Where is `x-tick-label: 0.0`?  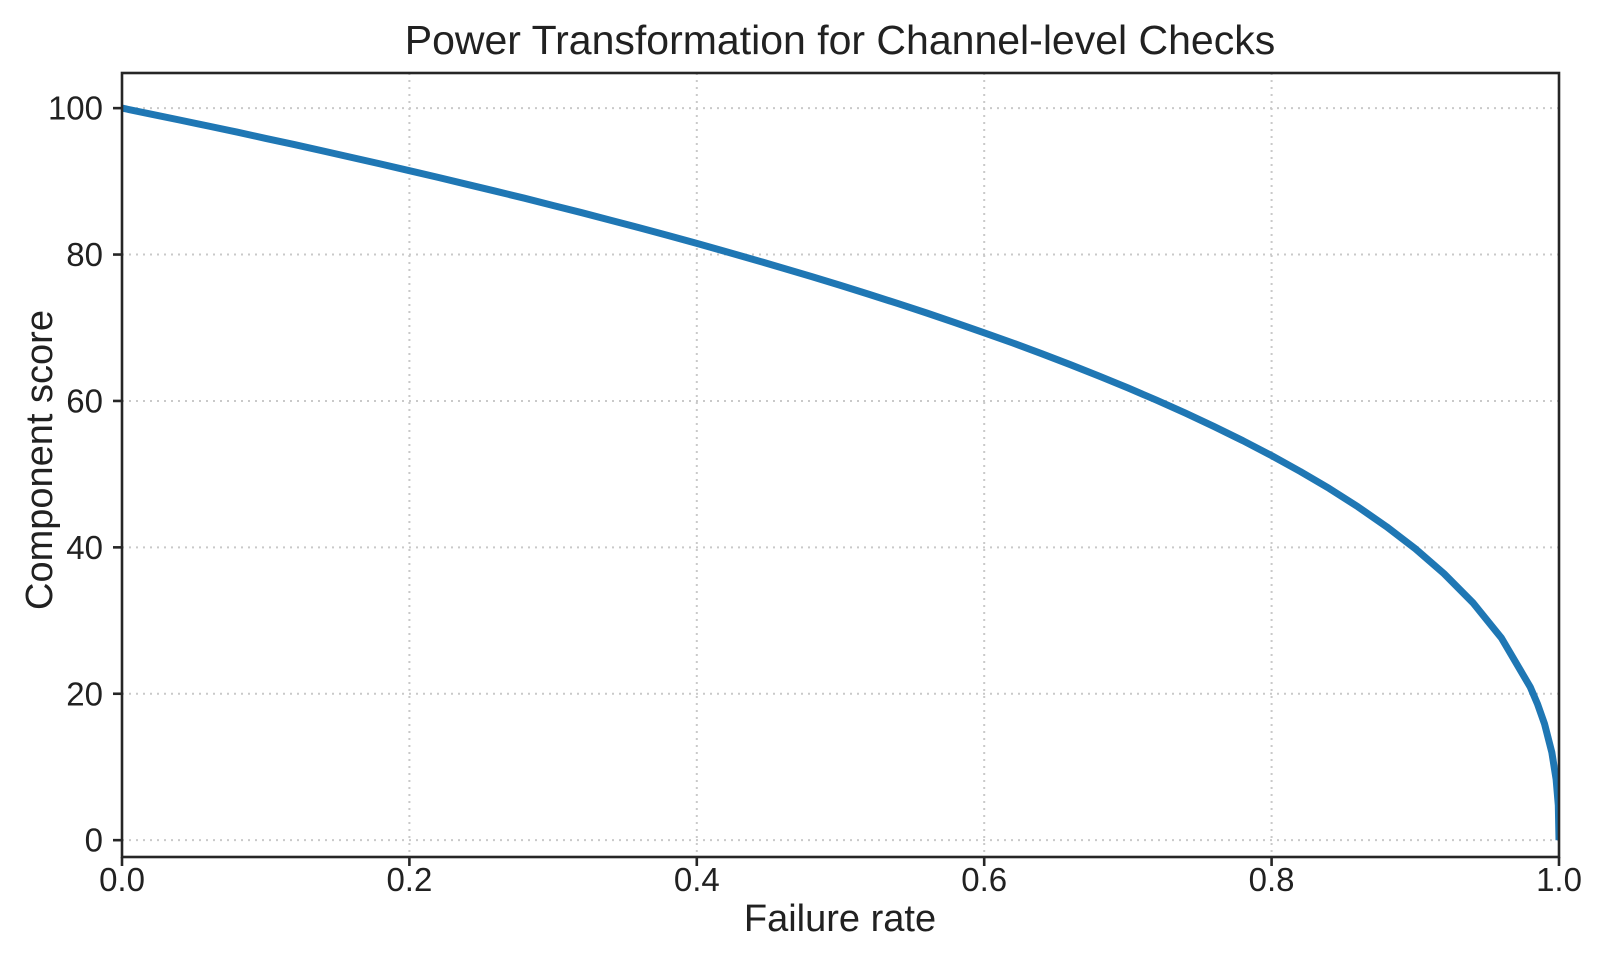
x-tick-label: 0.0 is located at coordinates (122, 879).